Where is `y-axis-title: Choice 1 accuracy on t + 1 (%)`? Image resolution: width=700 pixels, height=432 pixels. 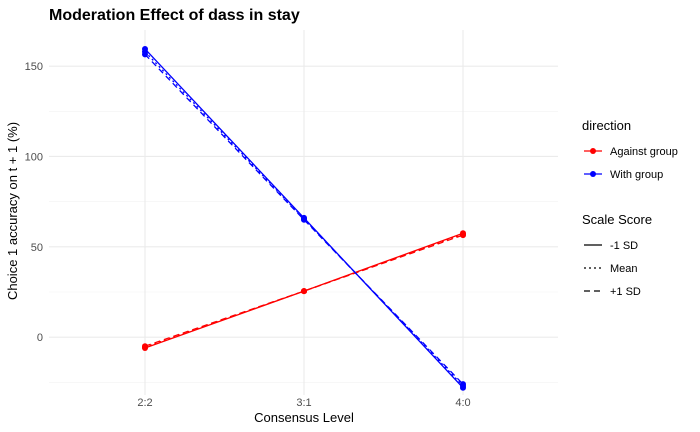
y-axis-title: Choice 1 accuracy on t + 1 (%) is located at coordinates (12, 211).